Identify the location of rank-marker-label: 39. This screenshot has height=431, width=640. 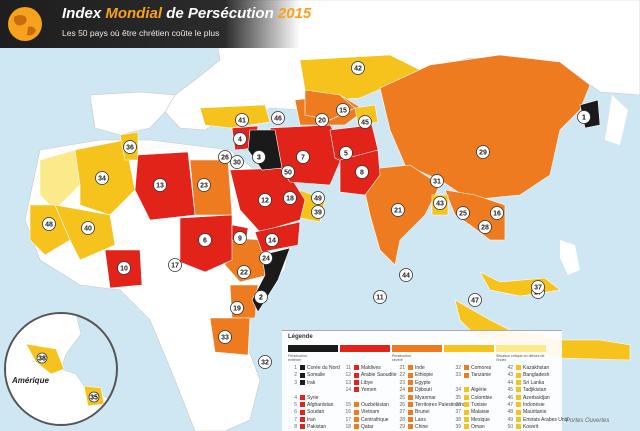
(318, 213).